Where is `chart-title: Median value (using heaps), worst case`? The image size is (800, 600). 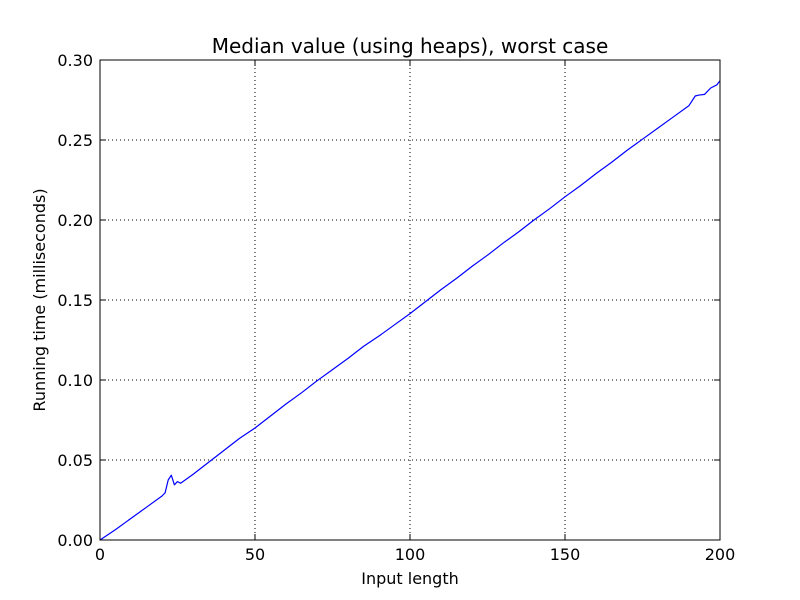
chart-title: Median value (using heaps), worst case is located at coordinates (410, 46).